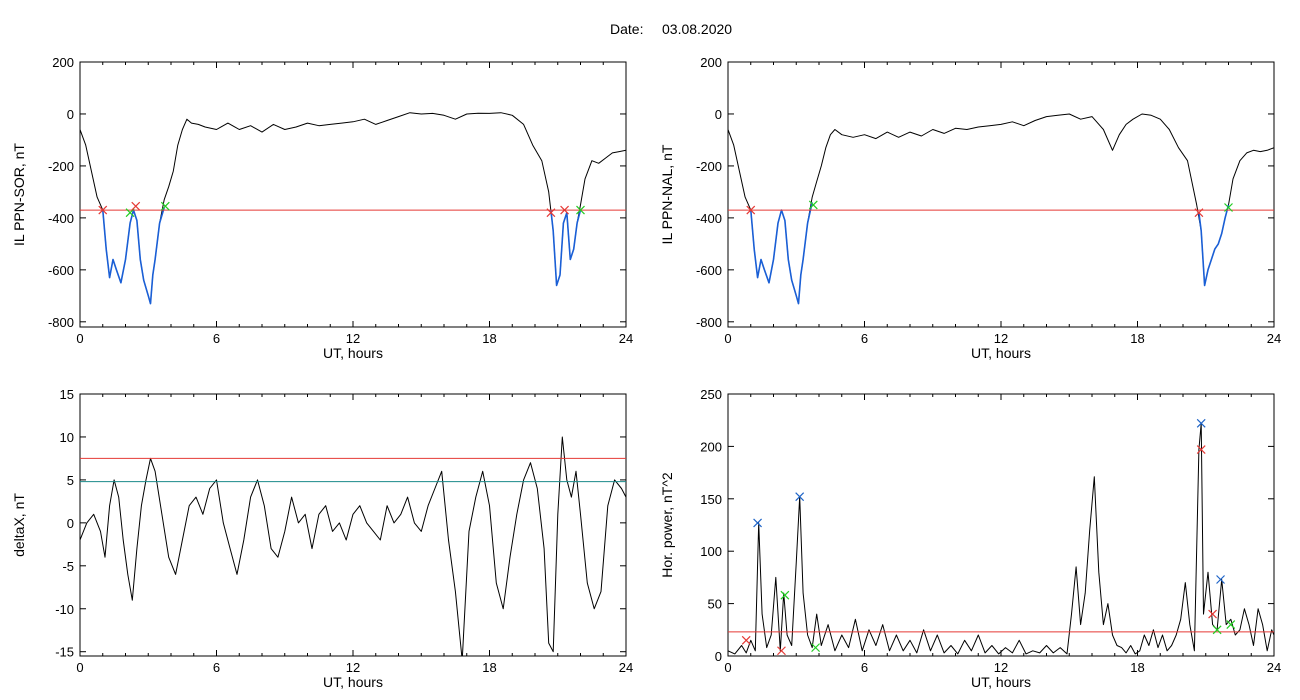 This screenshot has height=700, width=1300. I want to click on date-label: Date:, so click(626, 29).